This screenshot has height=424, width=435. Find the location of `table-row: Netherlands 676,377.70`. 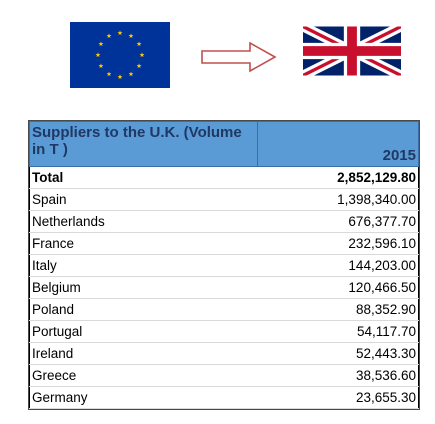

table-row: Netherlands 676,377.70 is located at coordinates (224, 221).